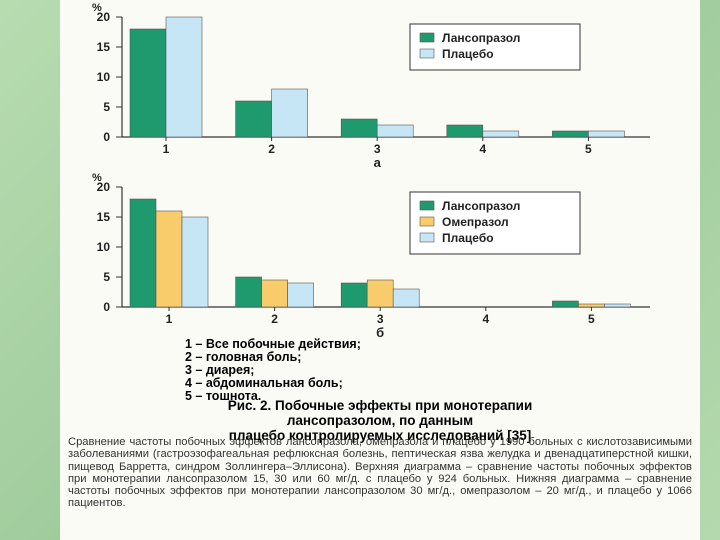 Image resolution: width=720 pixels, height=540 pixels. What do you see at coordinates (223, 396) in the screenshot?
I see `category-legend-item: 5 – тошнота.` at bounding box center [223, 396].